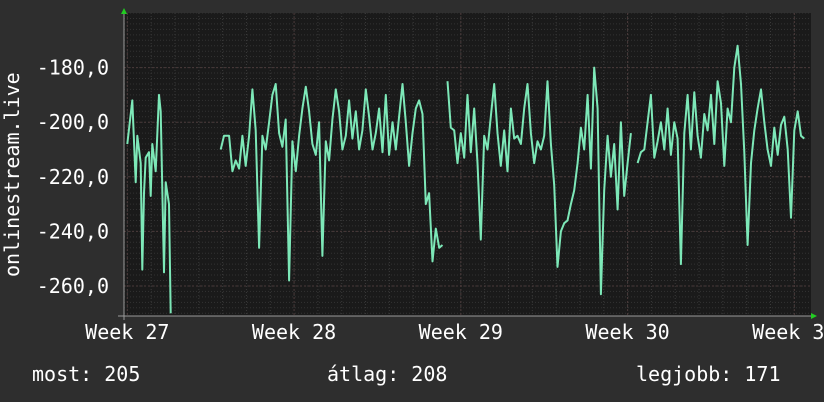 Image resolution: width=824 pixels, height=402 pixels. Describe the element at coordinates (627, 332) in the screenshot. I see `x-tick-label: Week 30` at that location.